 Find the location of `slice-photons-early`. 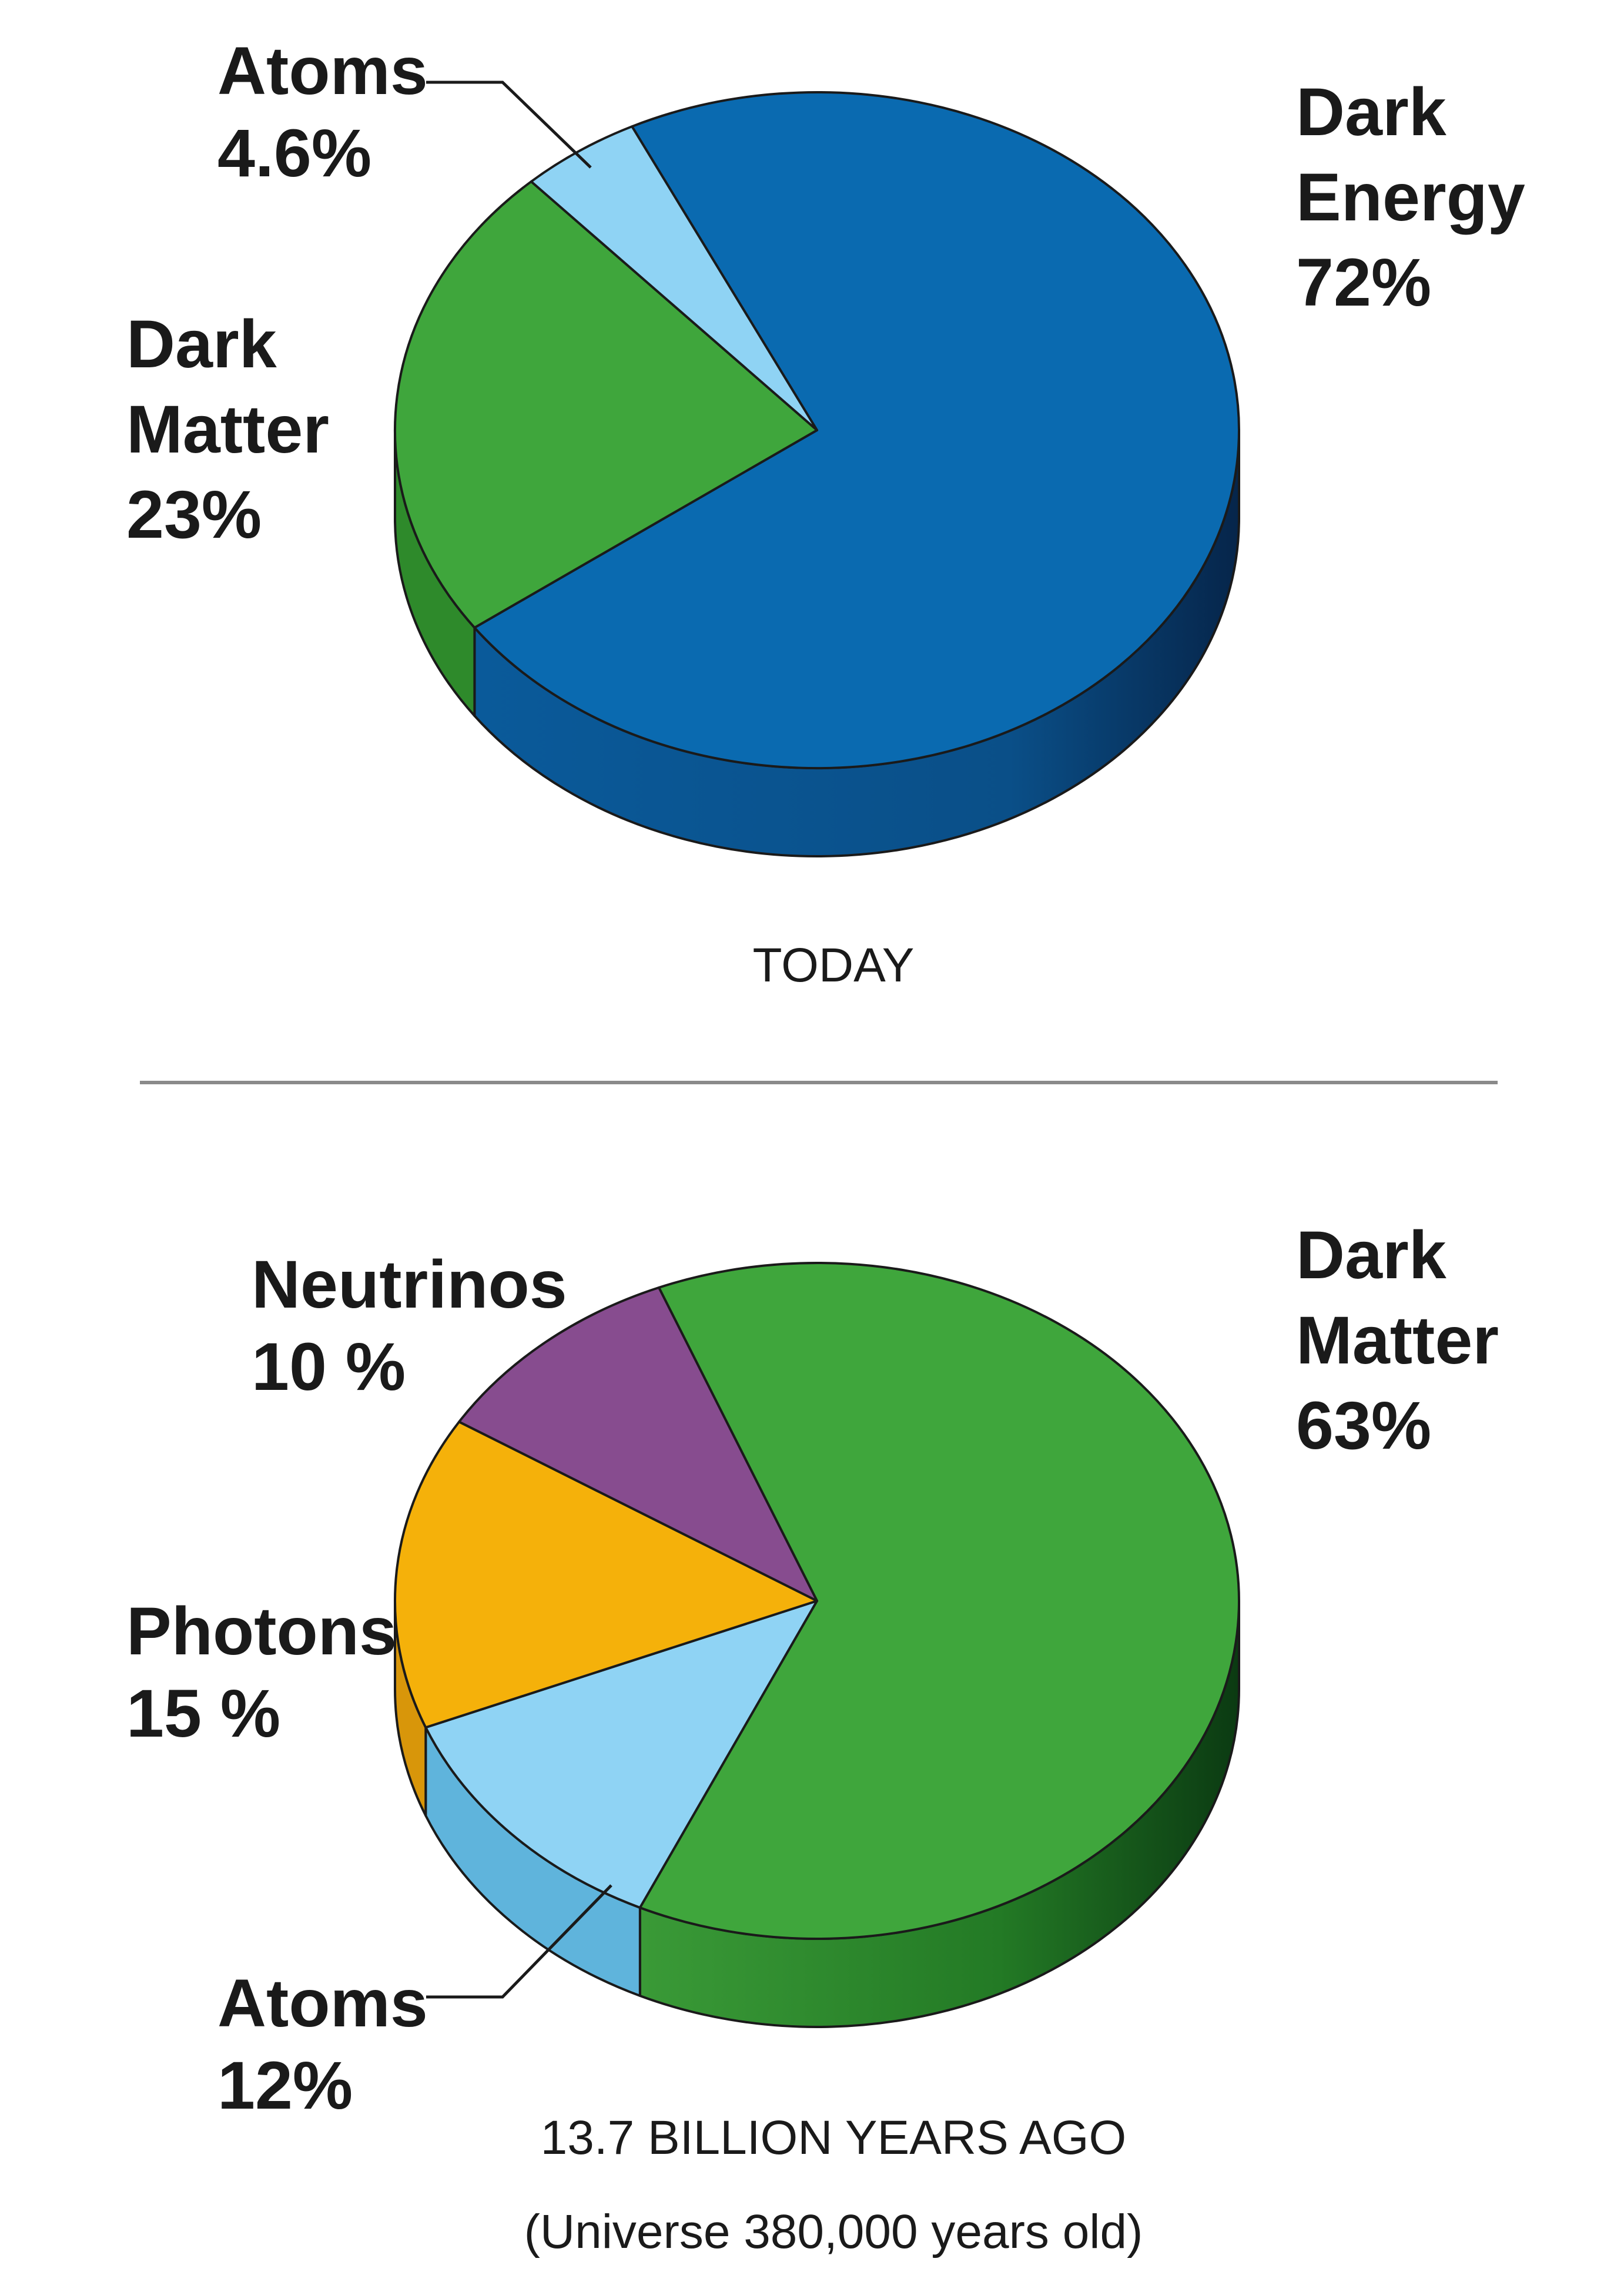

slice-photons-early is located at coordinates (606, 1574).